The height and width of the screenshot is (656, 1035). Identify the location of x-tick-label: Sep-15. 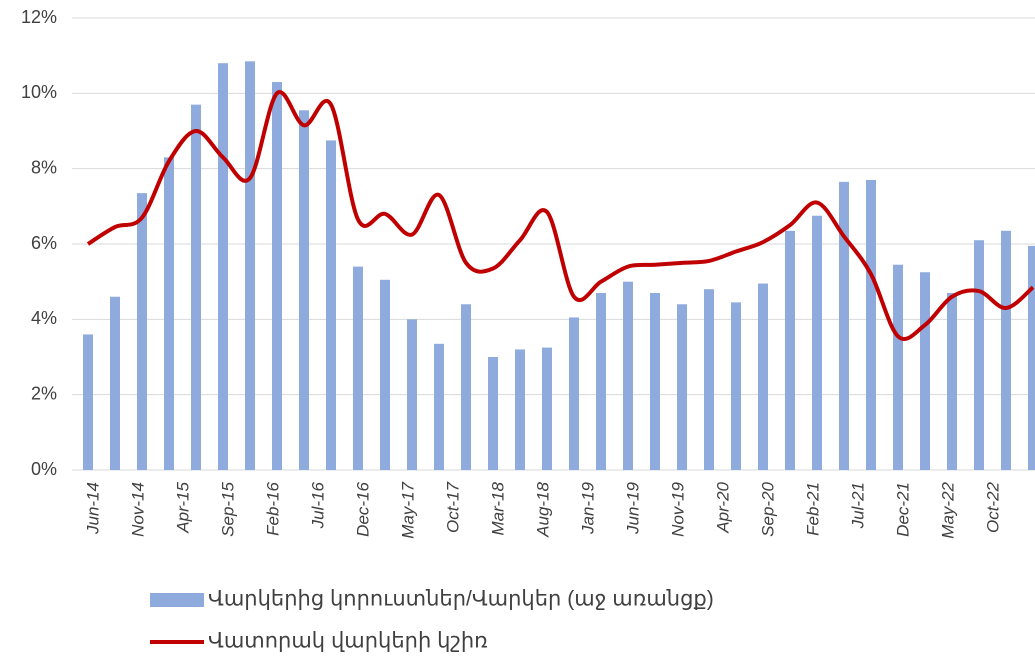
(227, 508).